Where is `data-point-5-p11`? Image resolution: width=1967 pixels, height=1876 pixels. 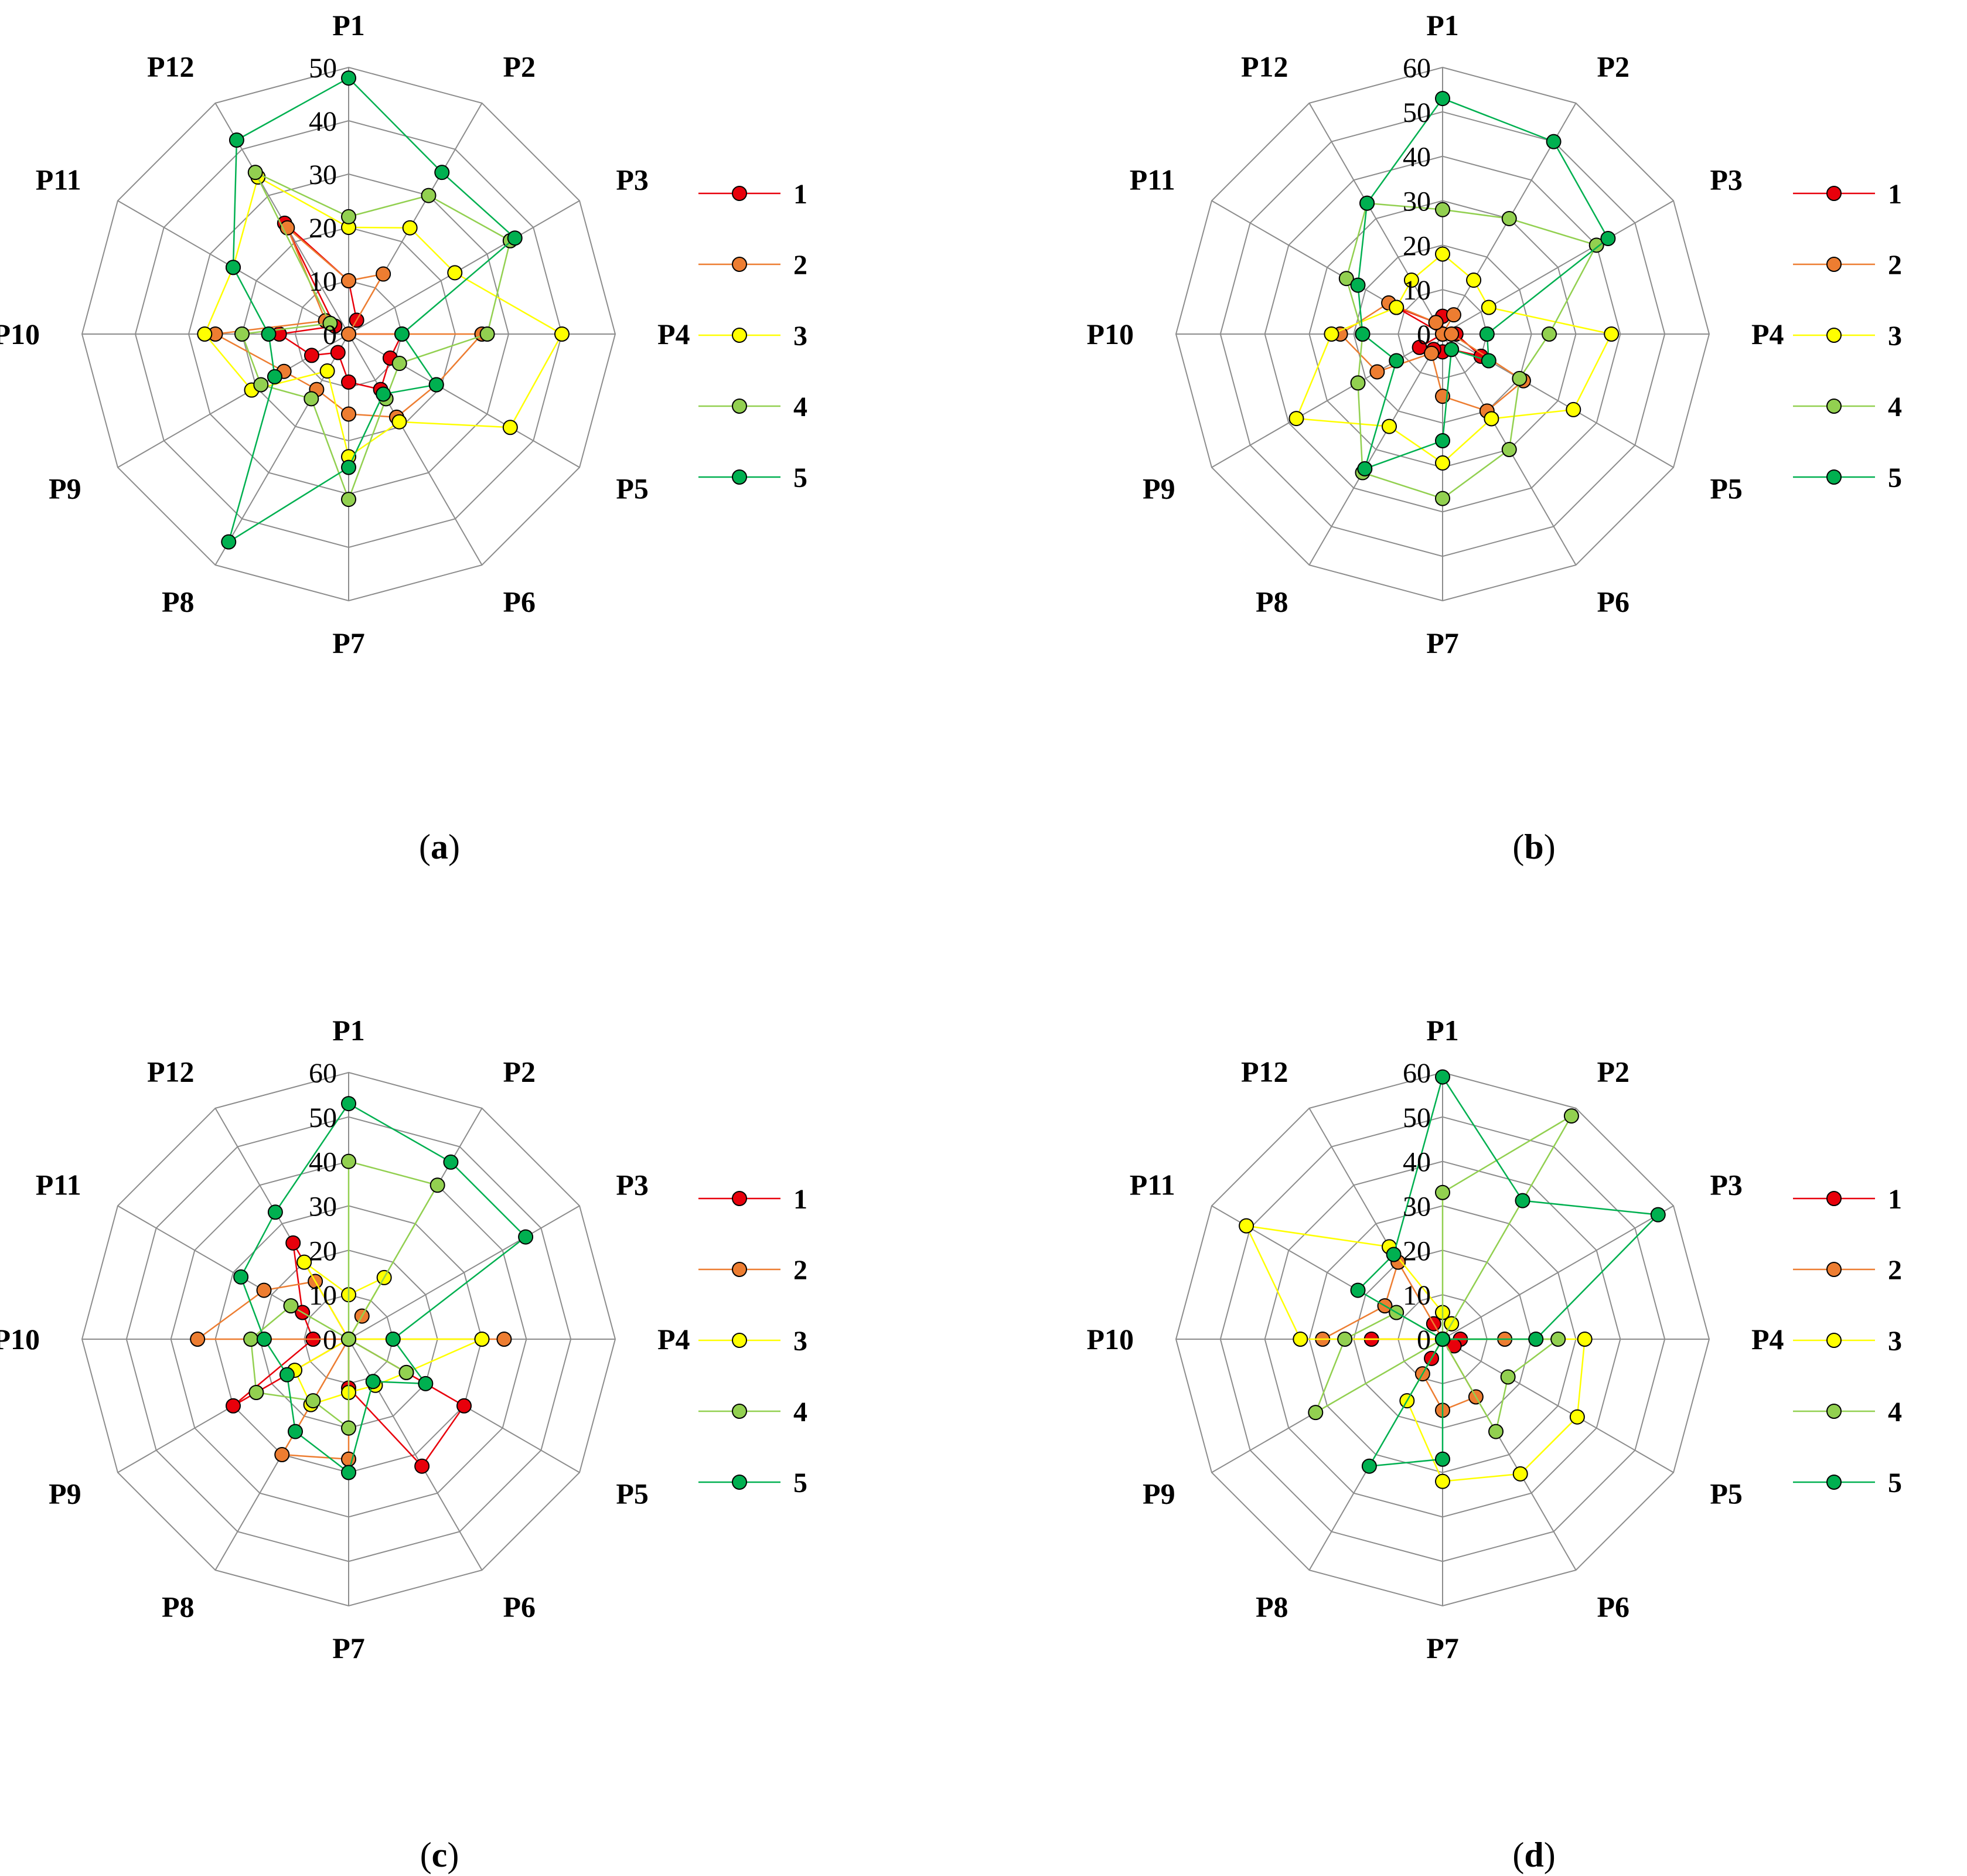
data-point-5-p11 is located at coordinates (233, 267).